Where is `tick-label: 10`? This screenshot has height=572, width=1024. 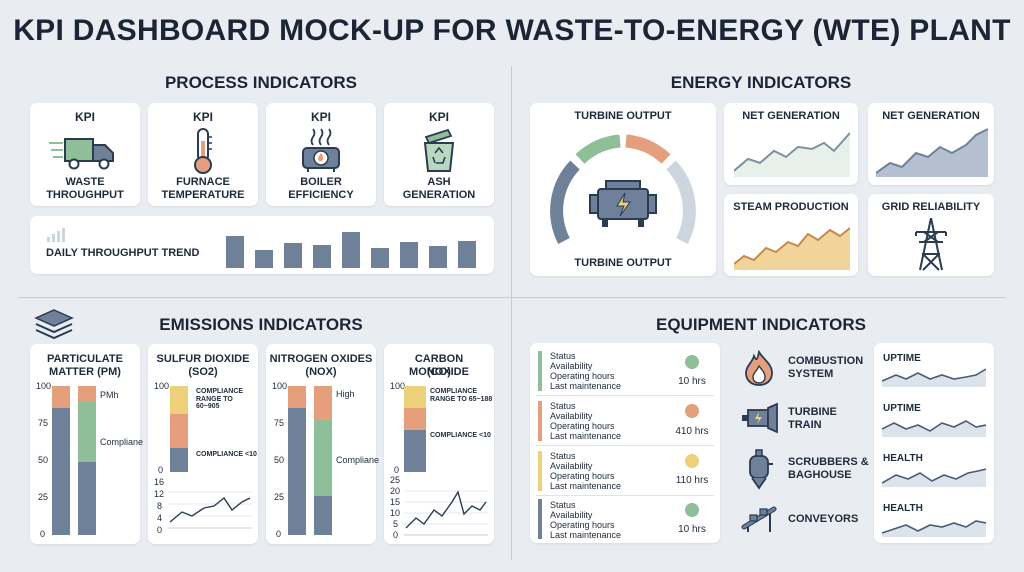
tick-label: 10 is located at coordinates (395, 513).